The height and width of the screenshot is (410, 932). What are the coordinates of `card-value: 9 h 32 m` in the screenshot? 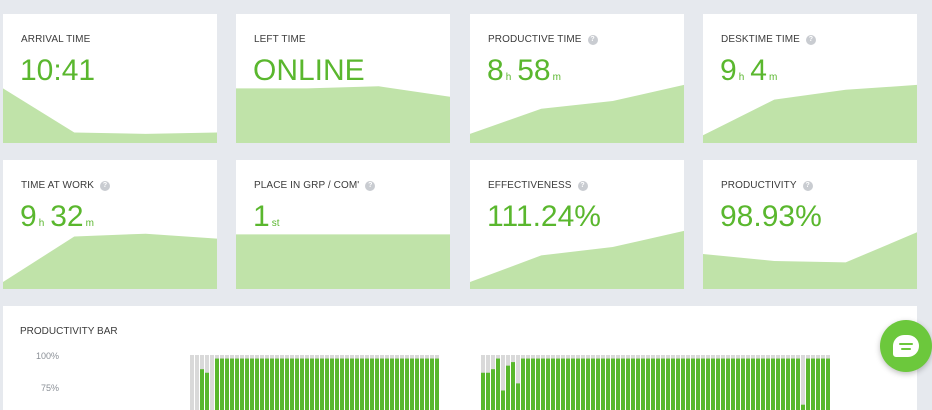 It's located at (60, 220).